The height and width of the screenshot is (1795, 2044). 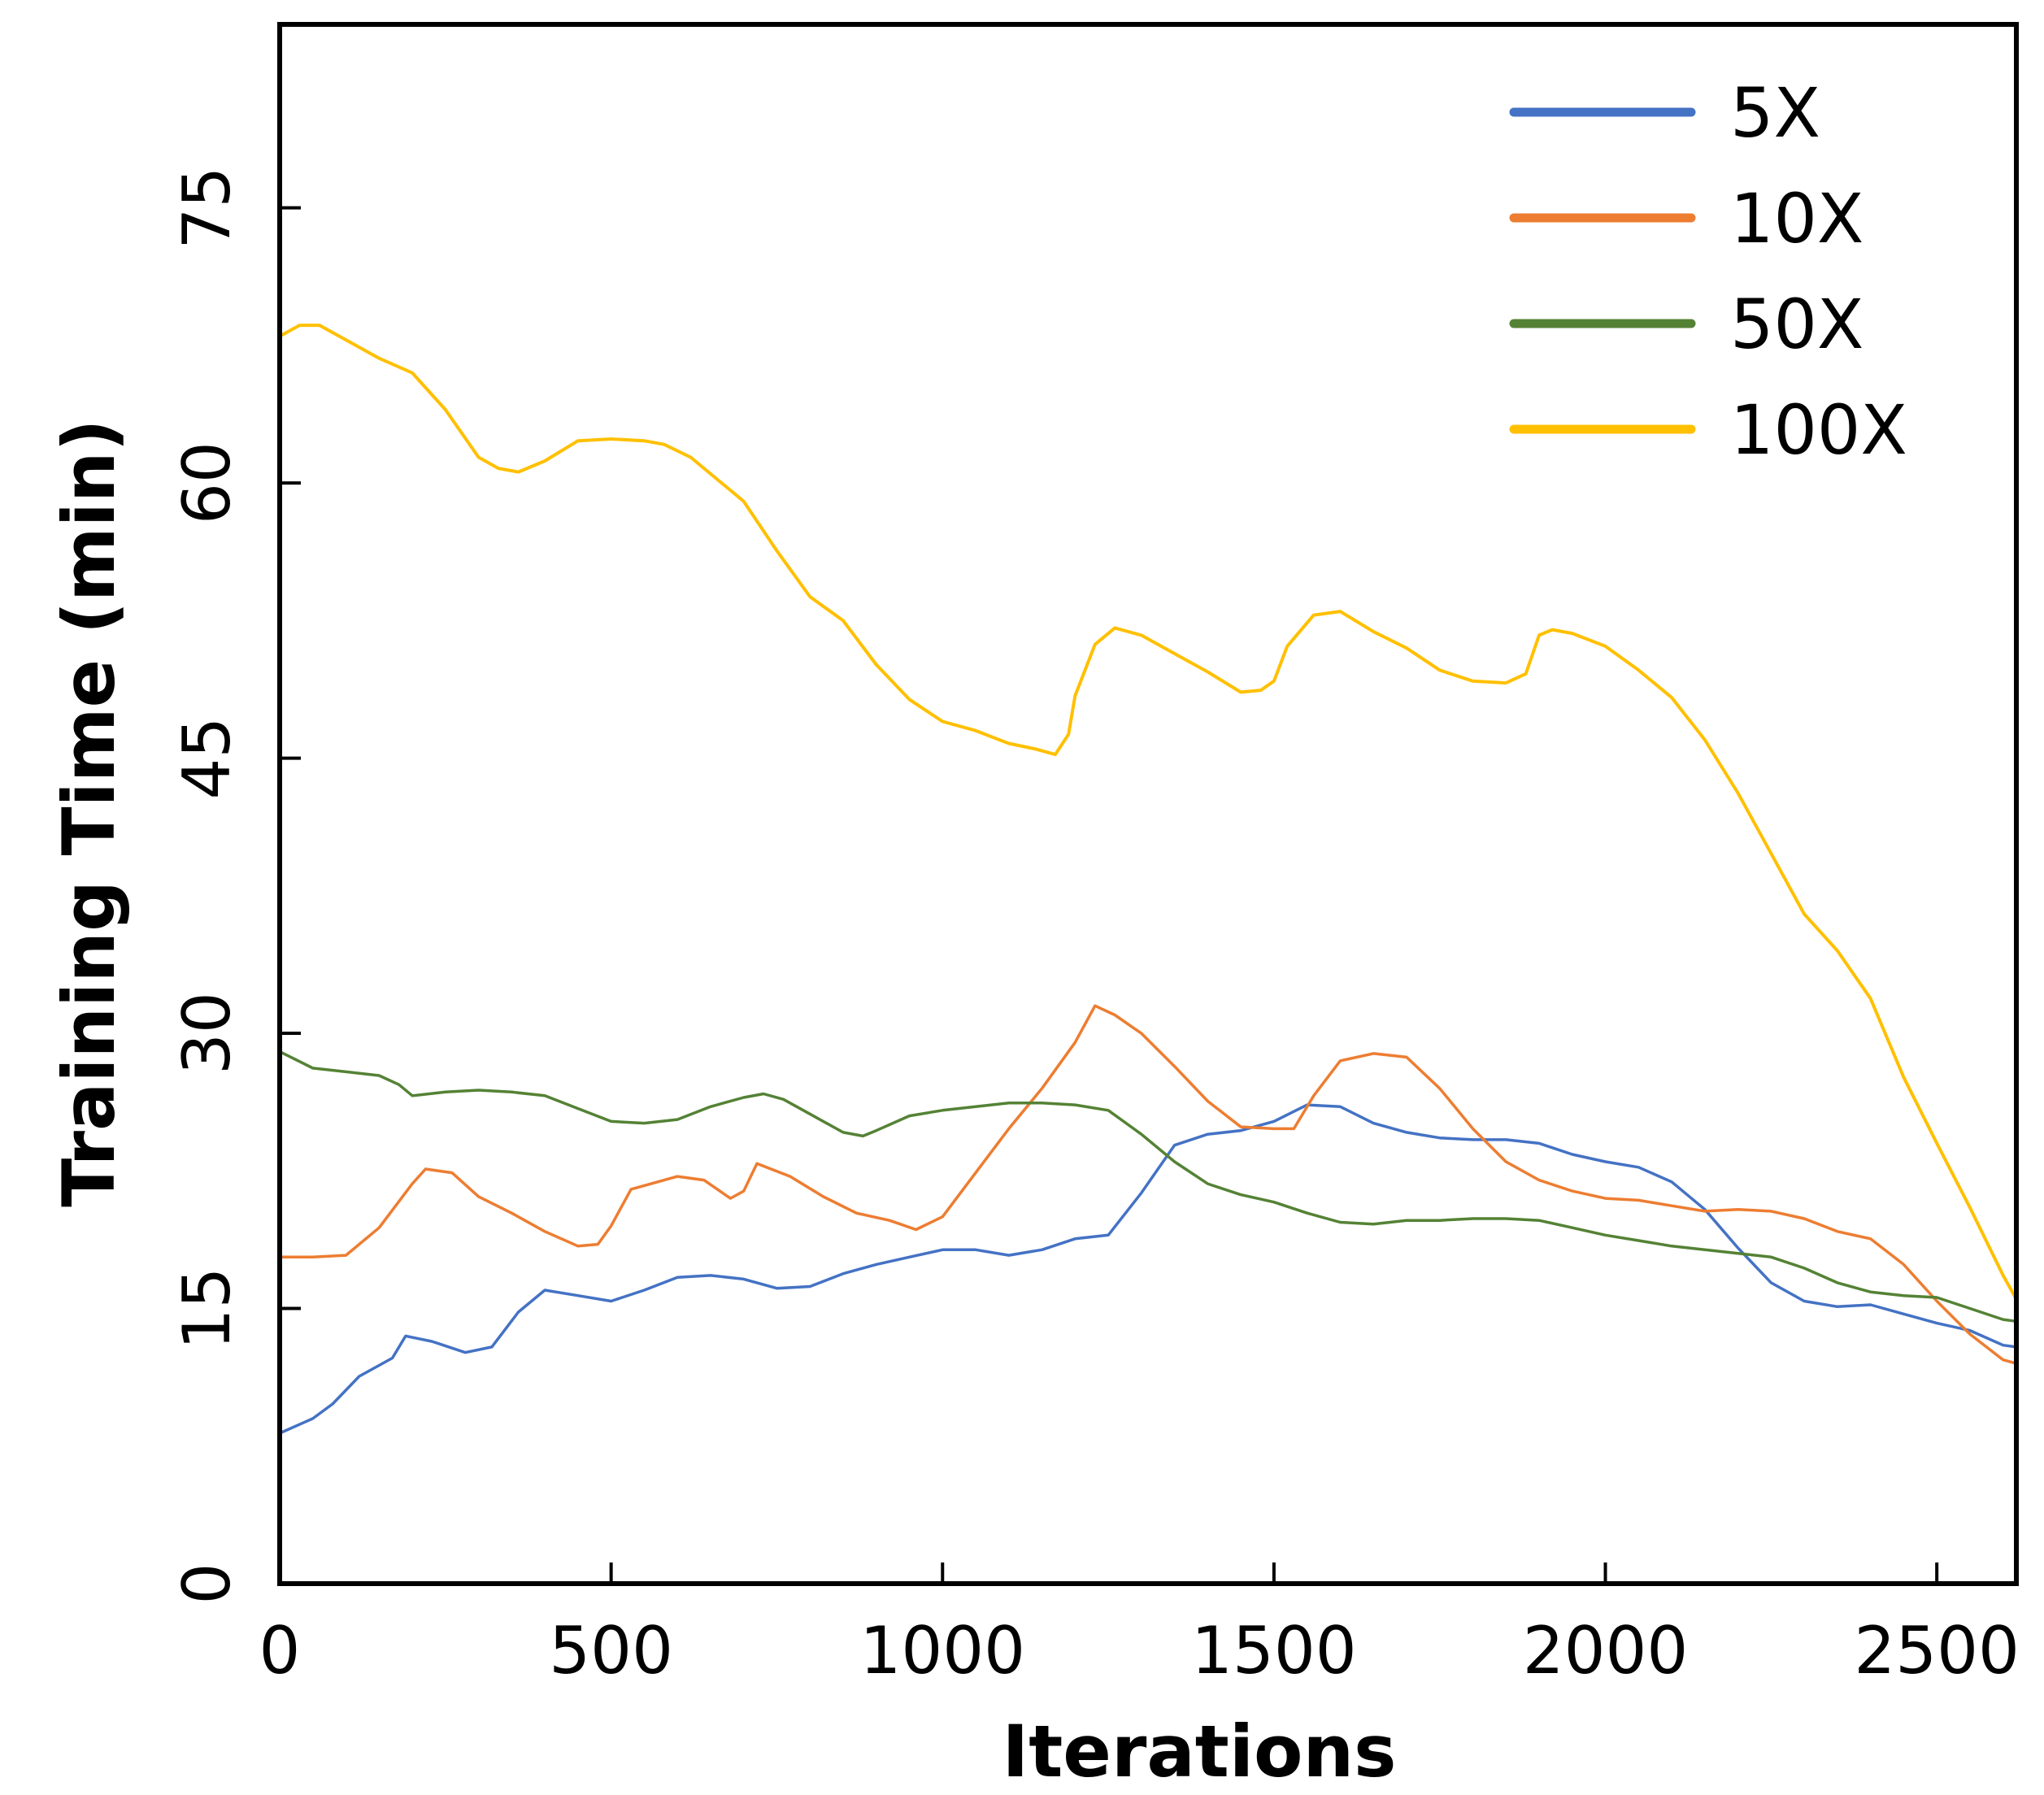 I want to click on x-tick-label: 2500, so click(x=1937, y=1651).